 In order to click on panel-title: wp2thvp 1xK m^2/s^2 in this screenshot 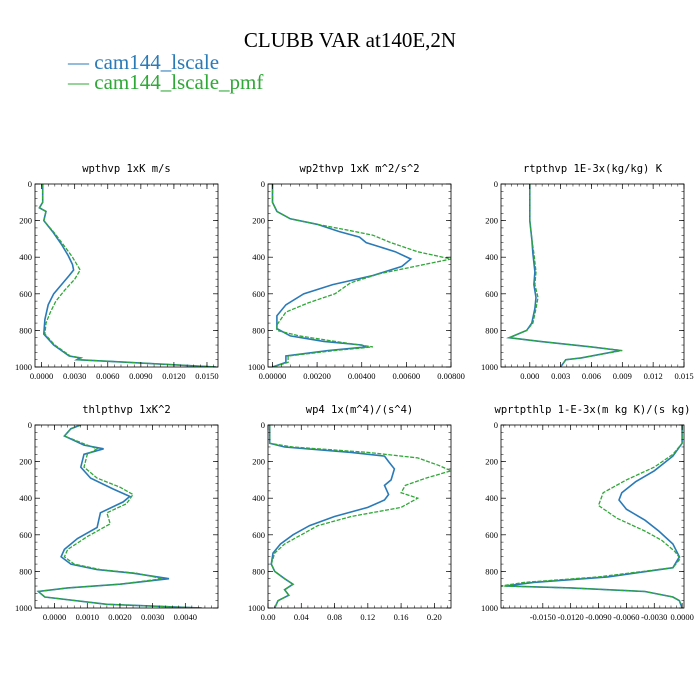, I will do `click(359, 169)`.